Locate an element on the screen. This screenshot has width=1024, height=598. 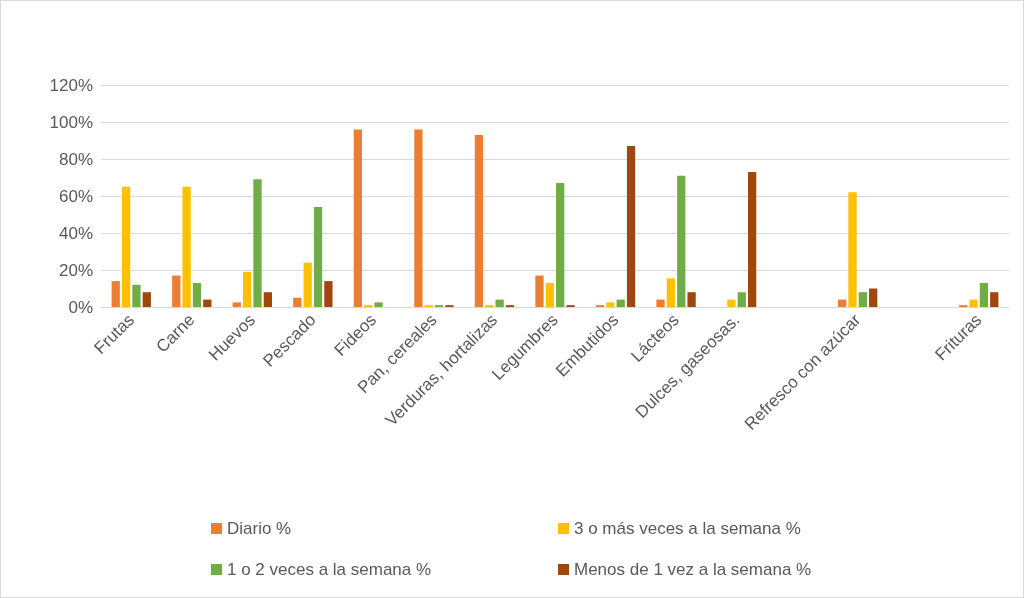
legend-label: 3 o más veces a la semana % is located at coordinates (687, 528).